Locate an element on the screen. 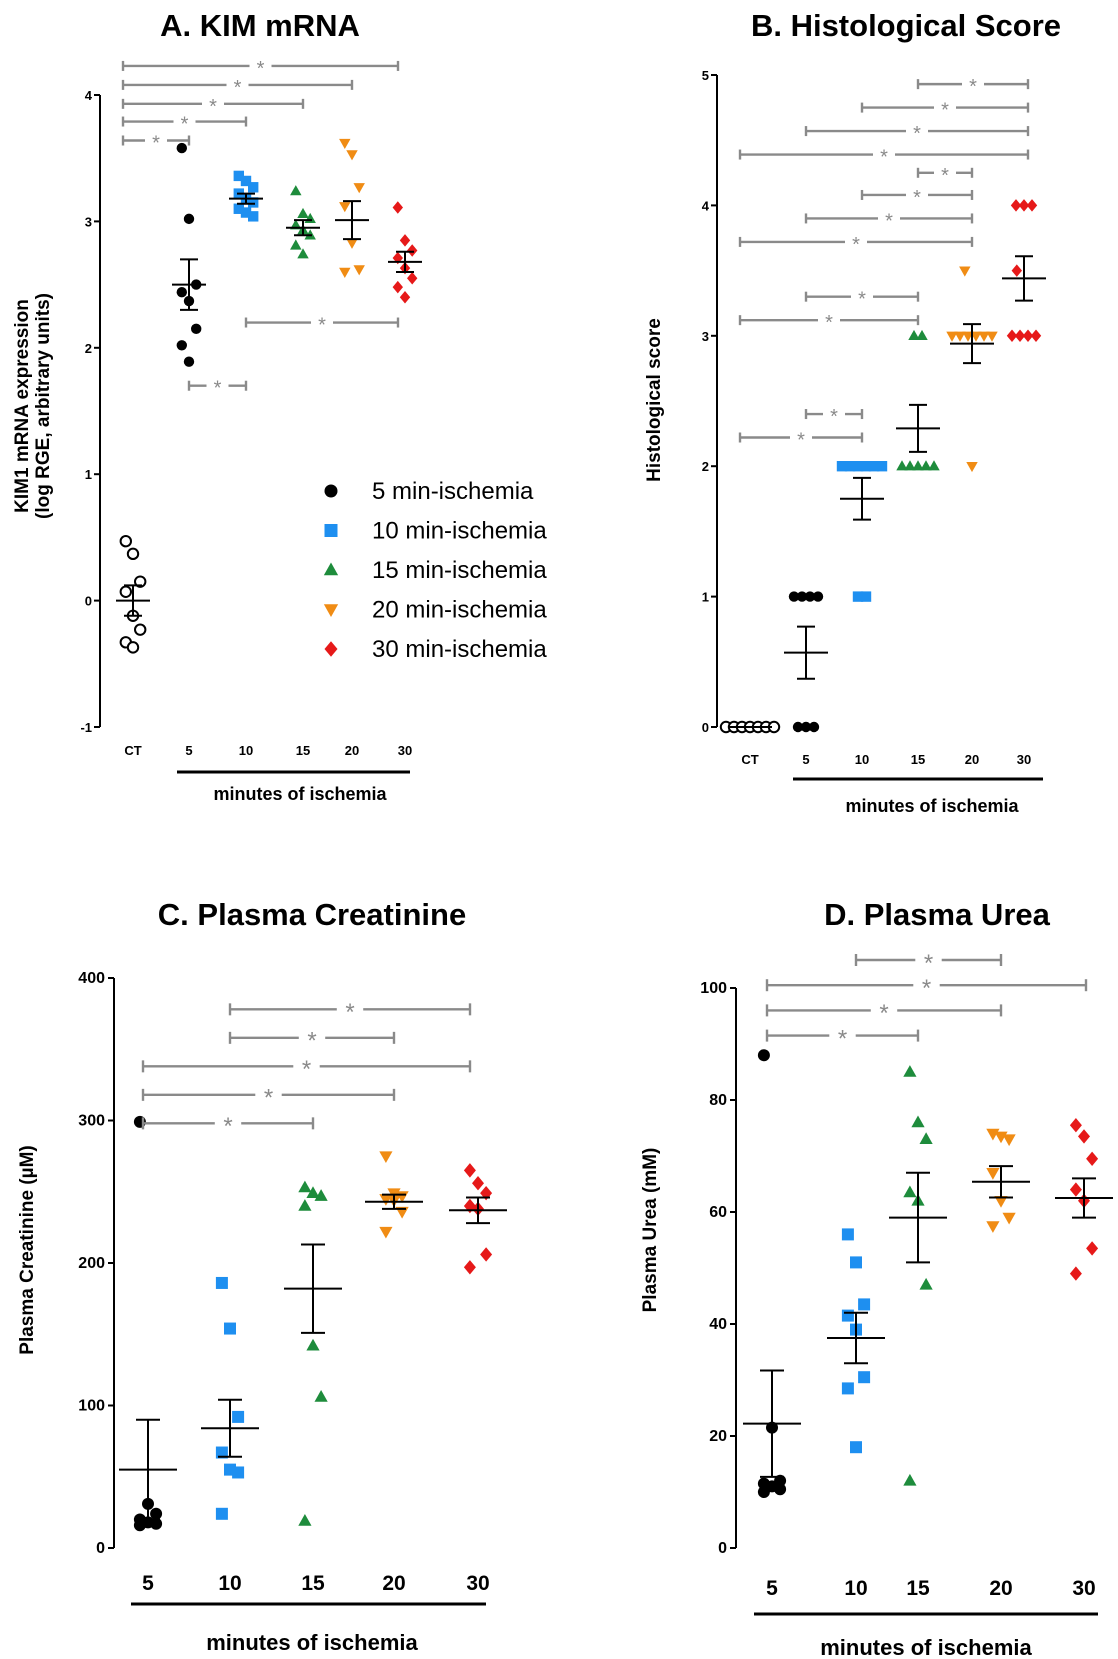  x-tick-label: 30 is located at coordinates (1083, 1588).